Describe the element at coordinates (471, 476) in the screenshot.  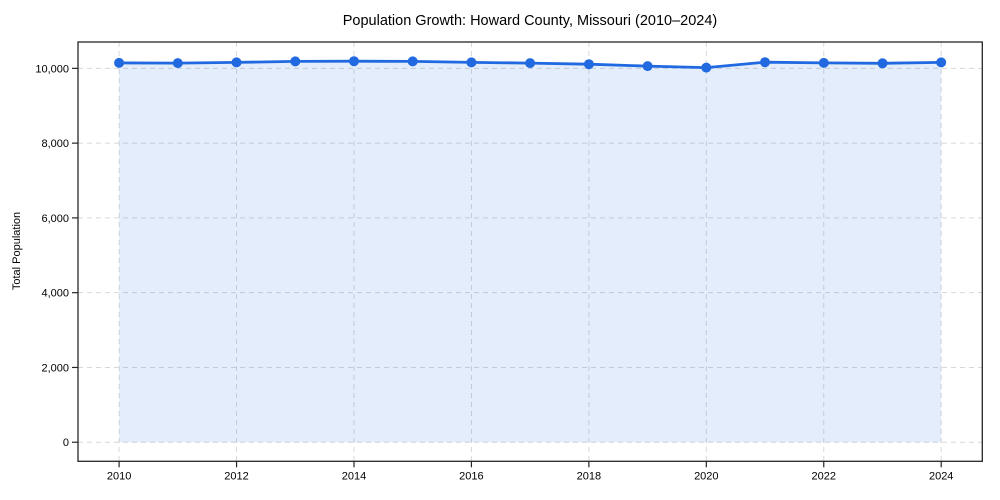
I see `x-tick-label: 2016` at that location.